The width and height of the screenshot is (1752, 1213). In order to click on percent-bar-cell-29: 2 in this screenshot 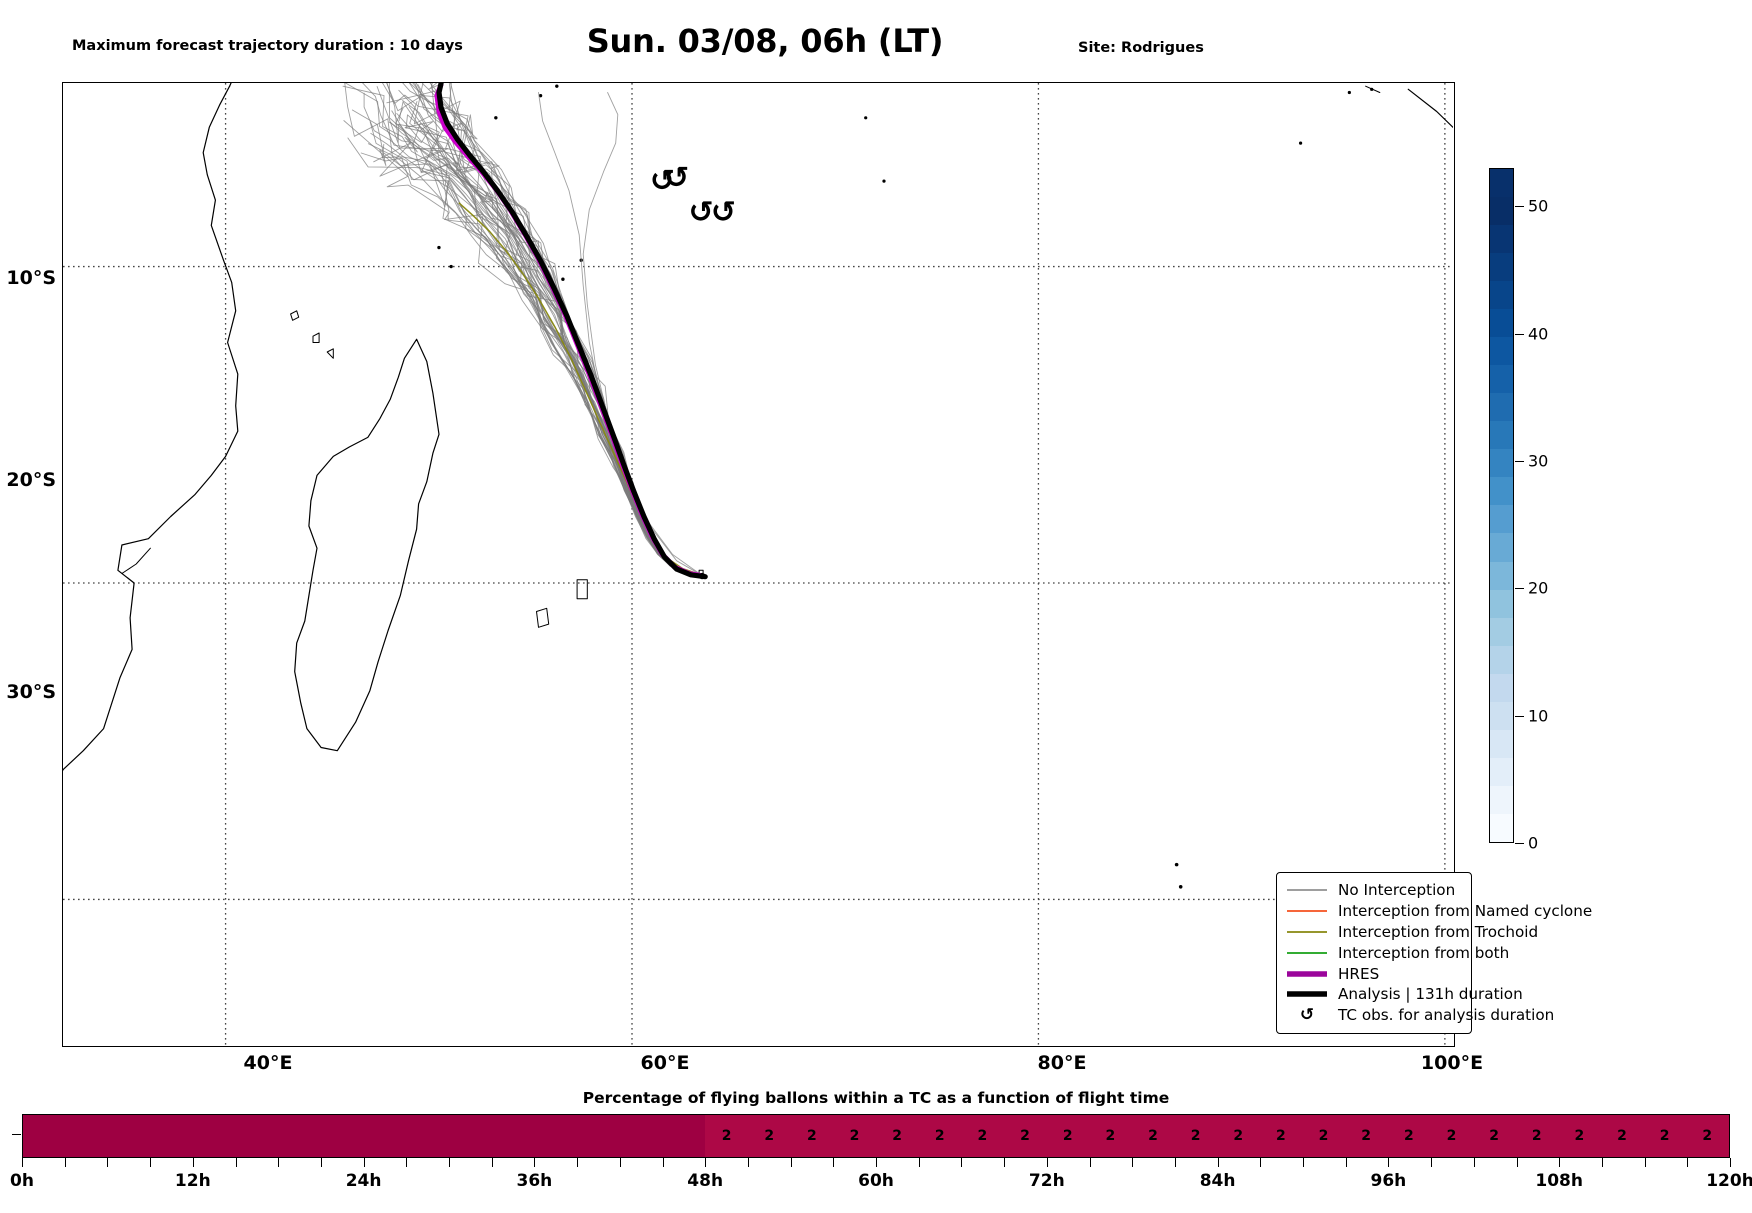, I will do `click(1281, 1136)`.